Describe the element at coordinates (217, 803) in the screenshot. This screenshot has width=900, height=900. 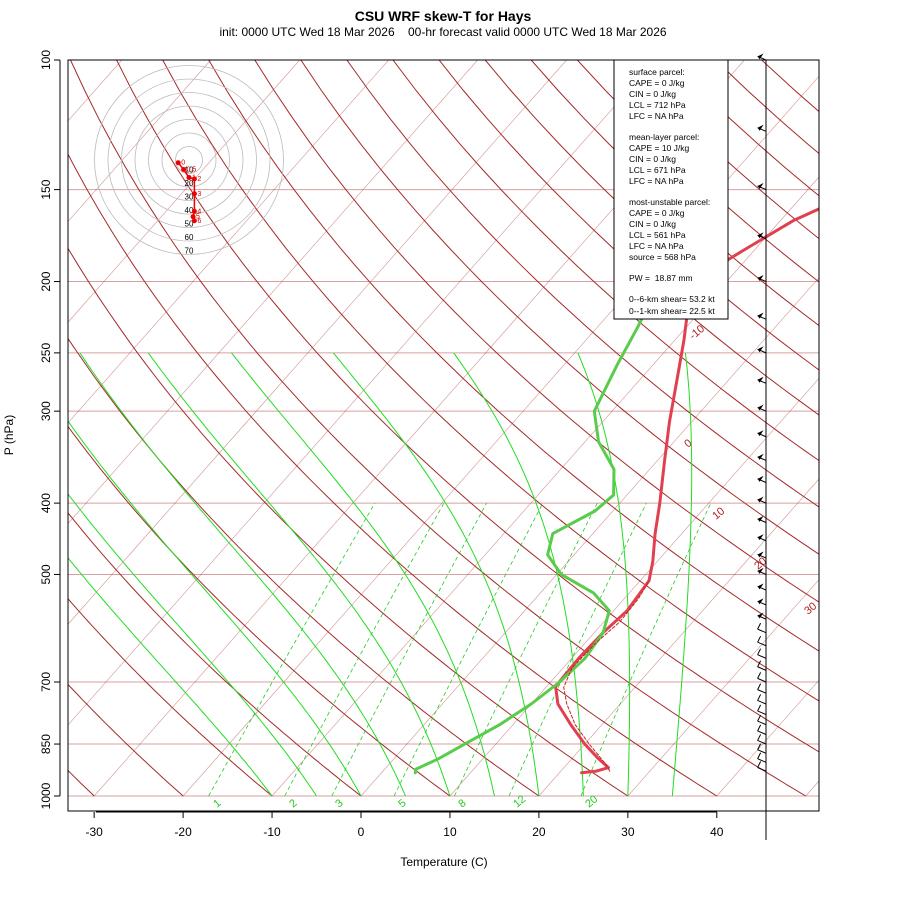
I see `mixing-ratio-label: 1` at that location.